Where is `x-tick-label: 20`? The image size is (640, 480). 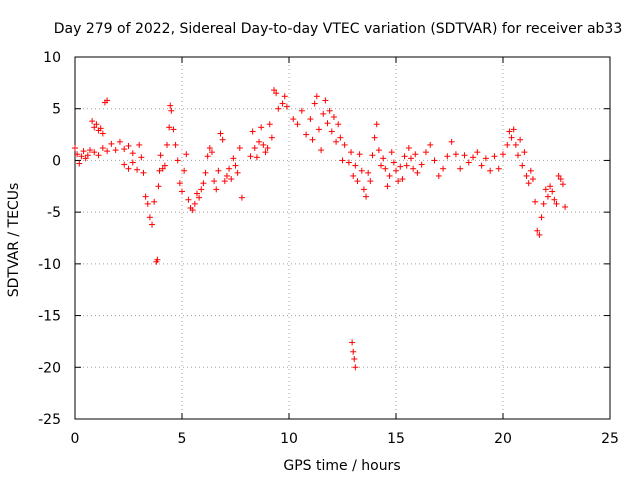 x-tick-label: 20 is located at coordinates (503, 439).